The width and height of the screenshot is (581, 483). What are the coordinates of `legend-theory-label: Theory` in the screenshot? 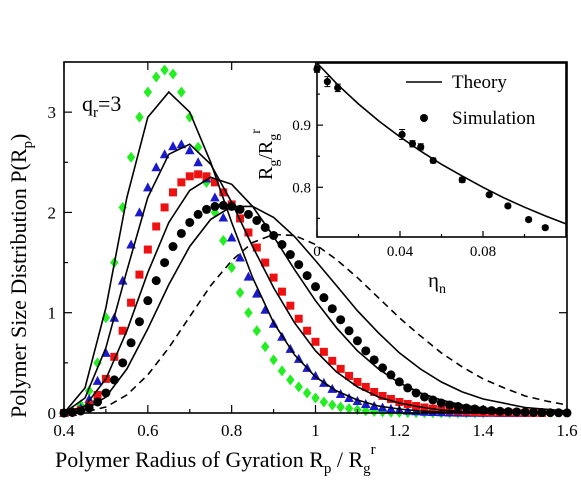 It's located at (479, 82).